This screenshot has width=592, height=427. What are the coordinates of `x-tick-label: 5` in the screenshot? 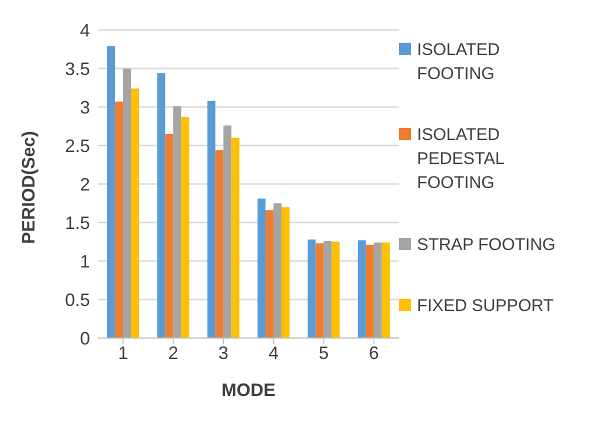 It's located at (323, 352).